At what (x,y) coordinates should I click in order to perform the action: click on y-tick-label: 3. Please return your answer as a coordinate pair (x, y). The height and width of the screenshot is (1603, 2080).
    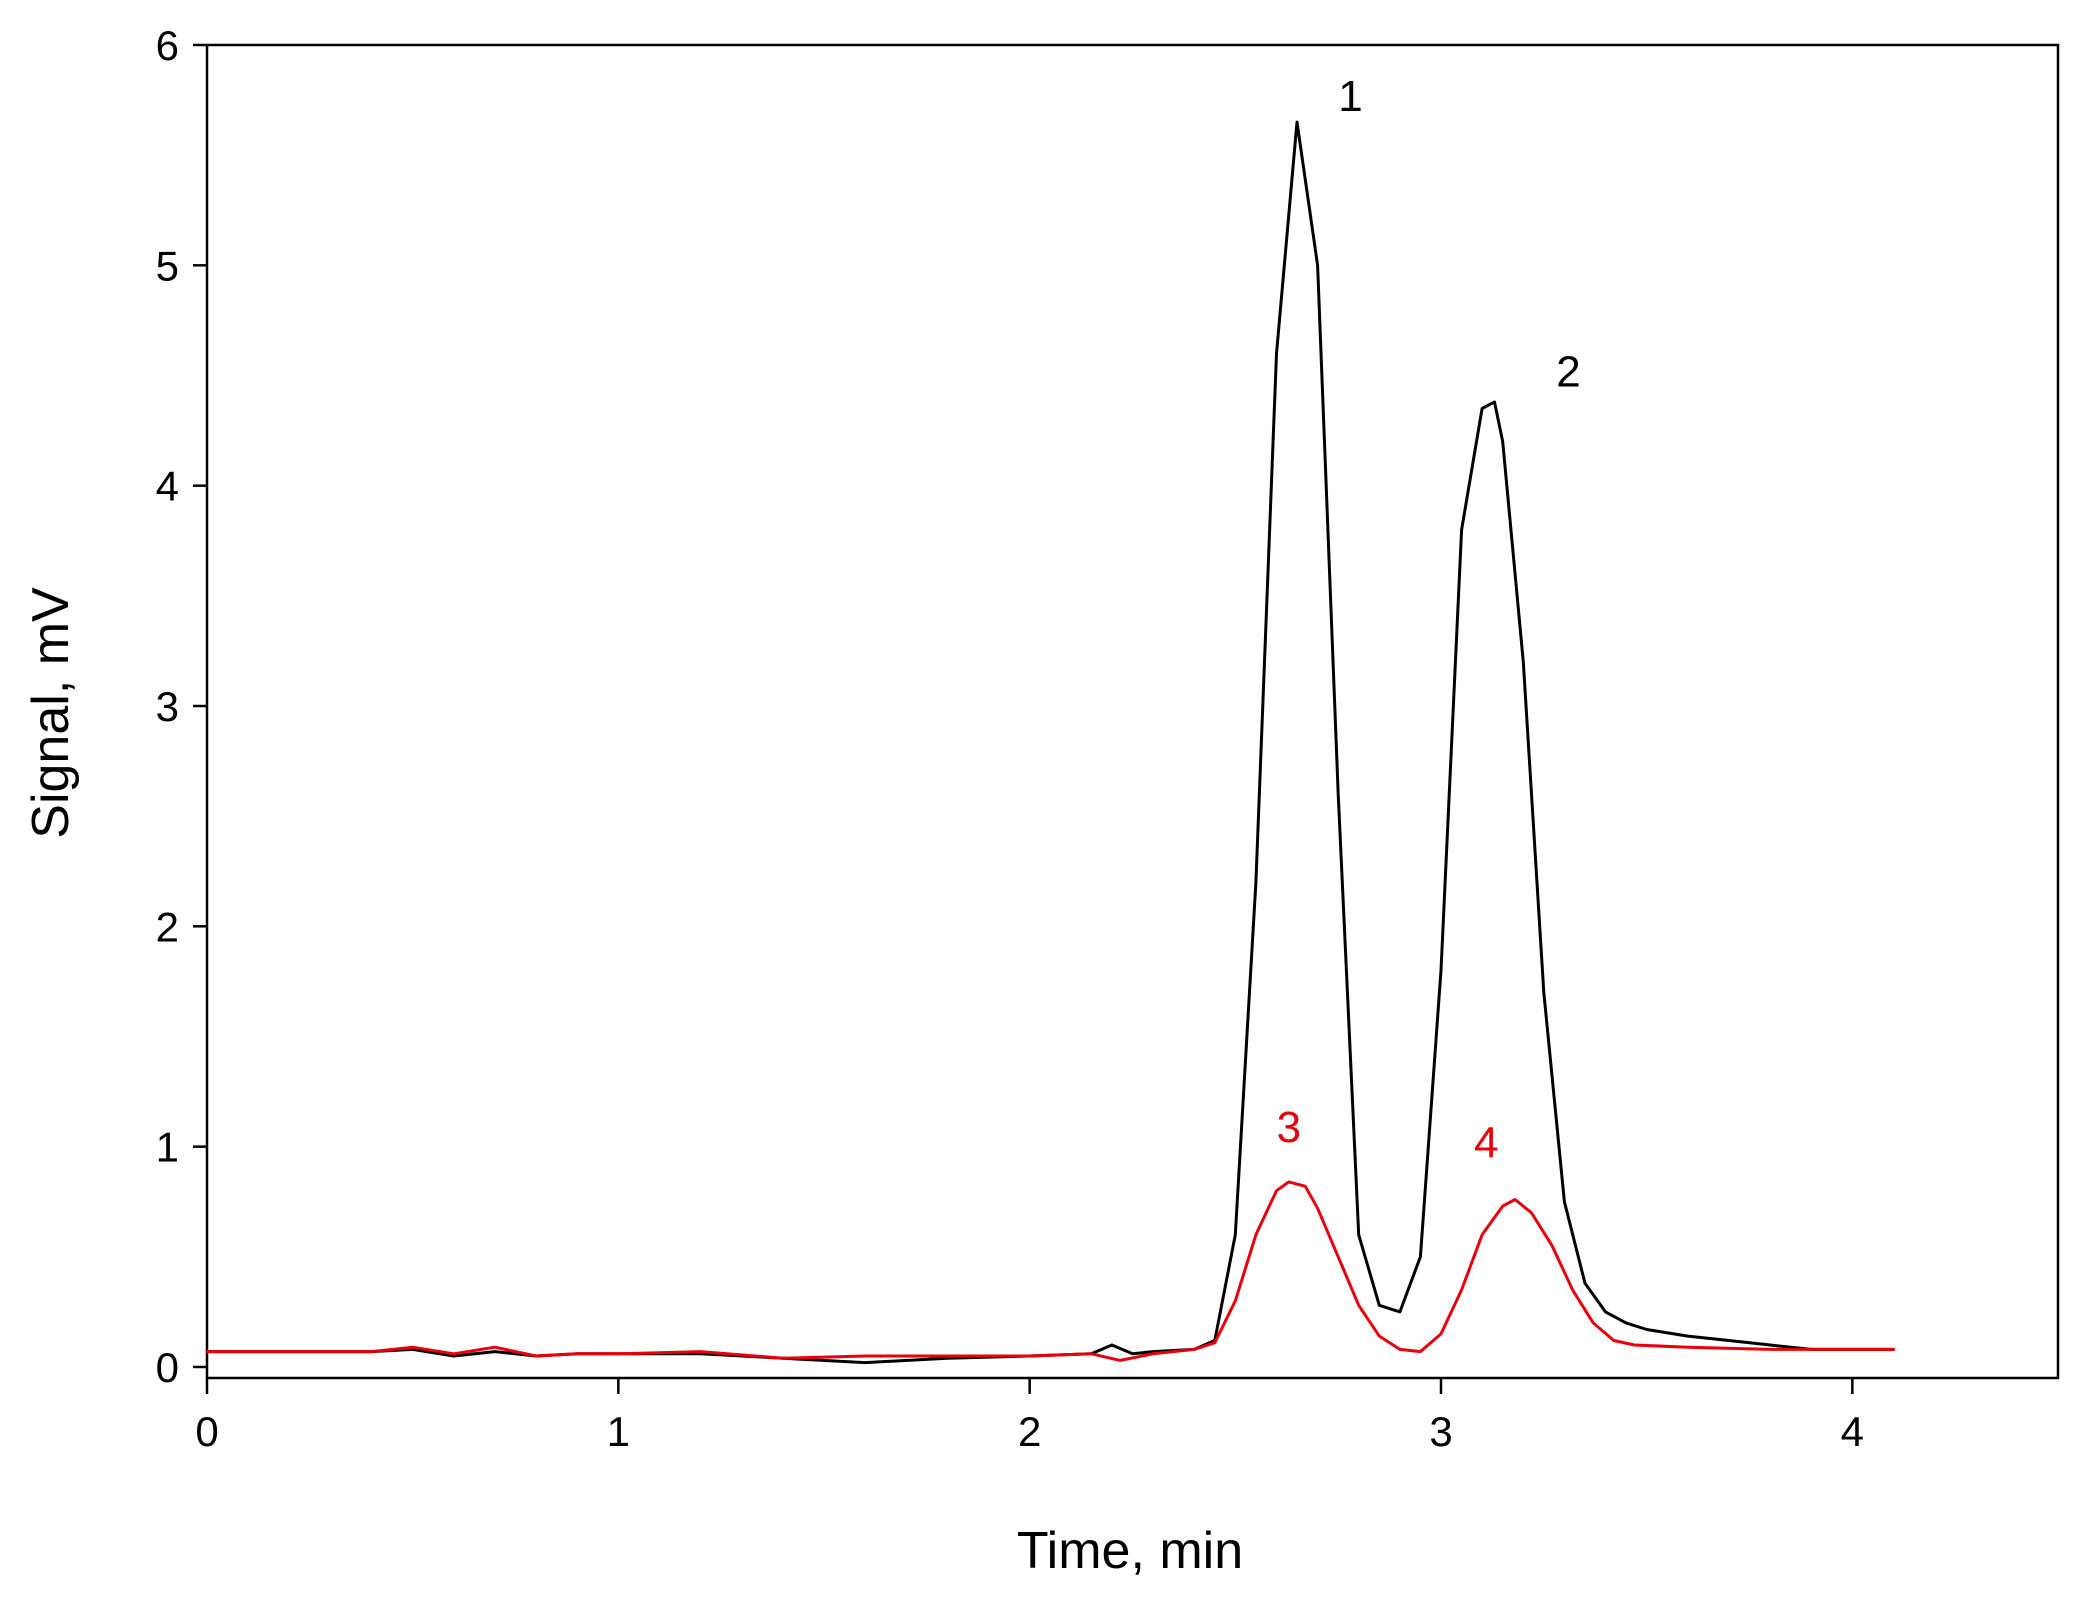
    Looking at the image, I should click on (167, 706).